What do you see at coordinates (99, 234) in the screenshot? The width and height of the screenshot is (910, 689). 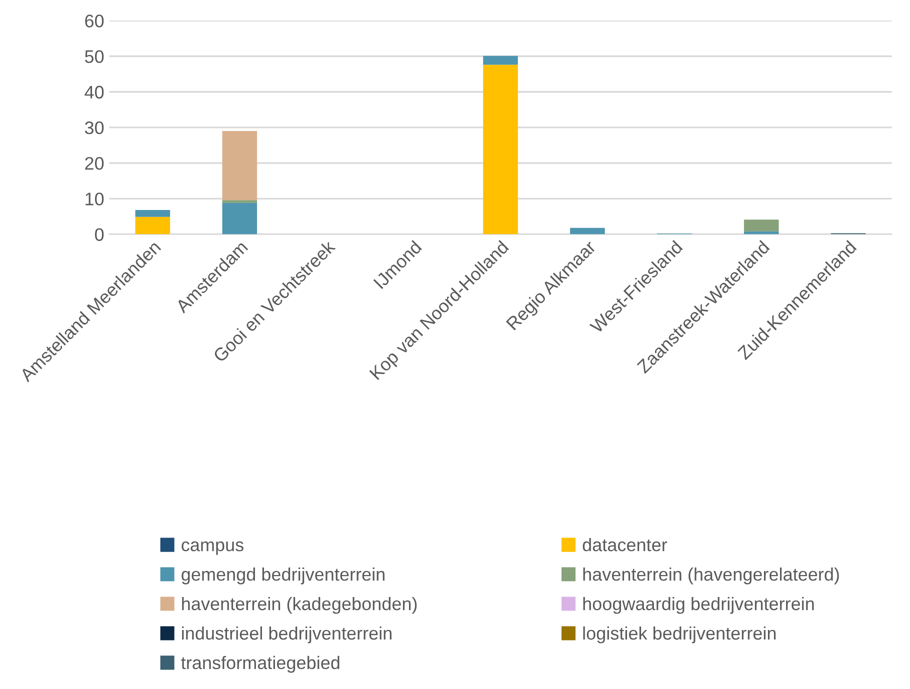 I see `y-tick-label: 0` at bounding box center [99, 234].